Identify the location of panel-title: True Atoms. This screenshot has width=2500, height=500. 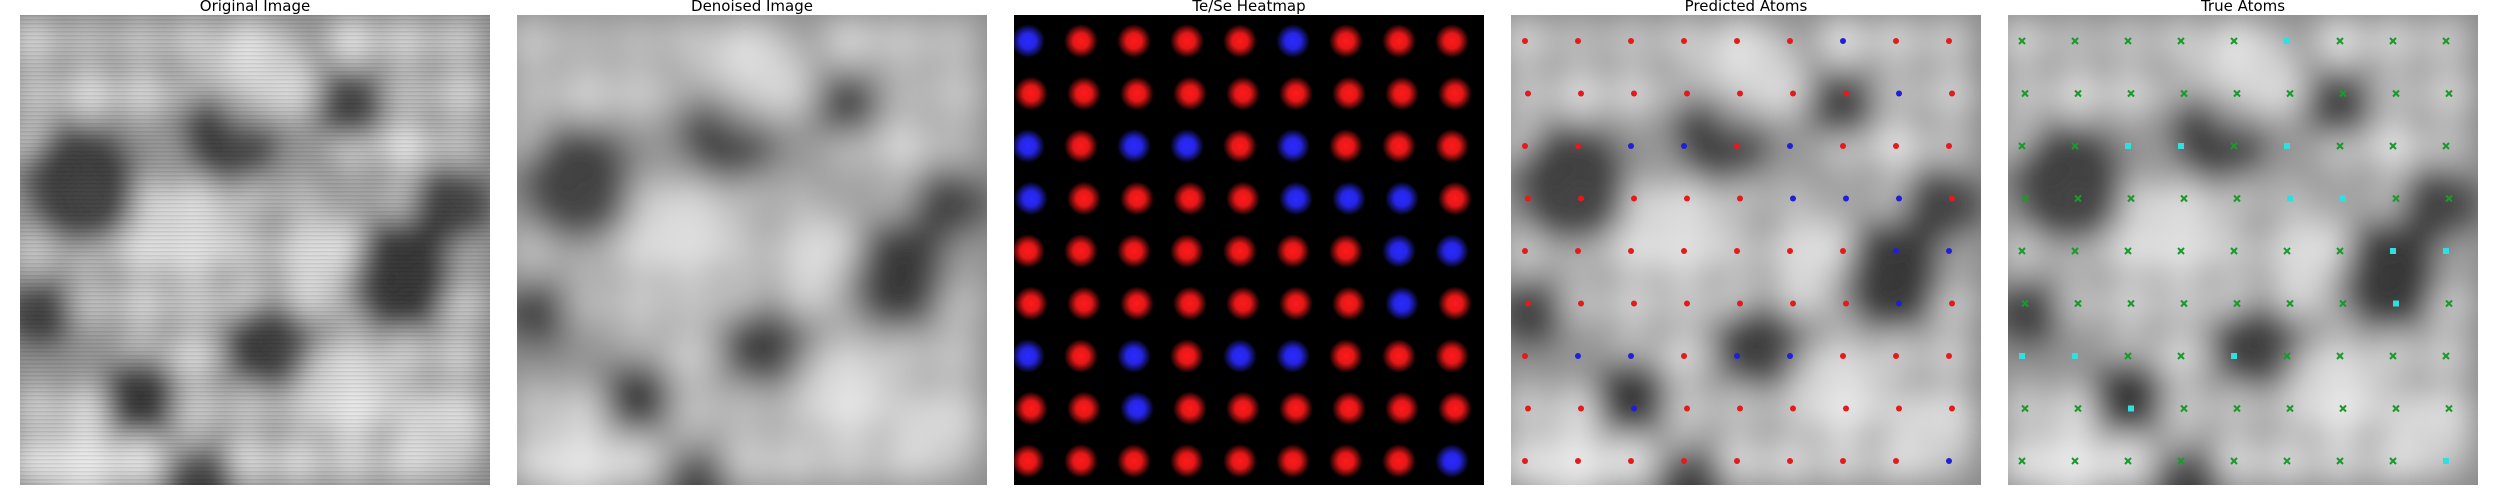
(2243, 7).